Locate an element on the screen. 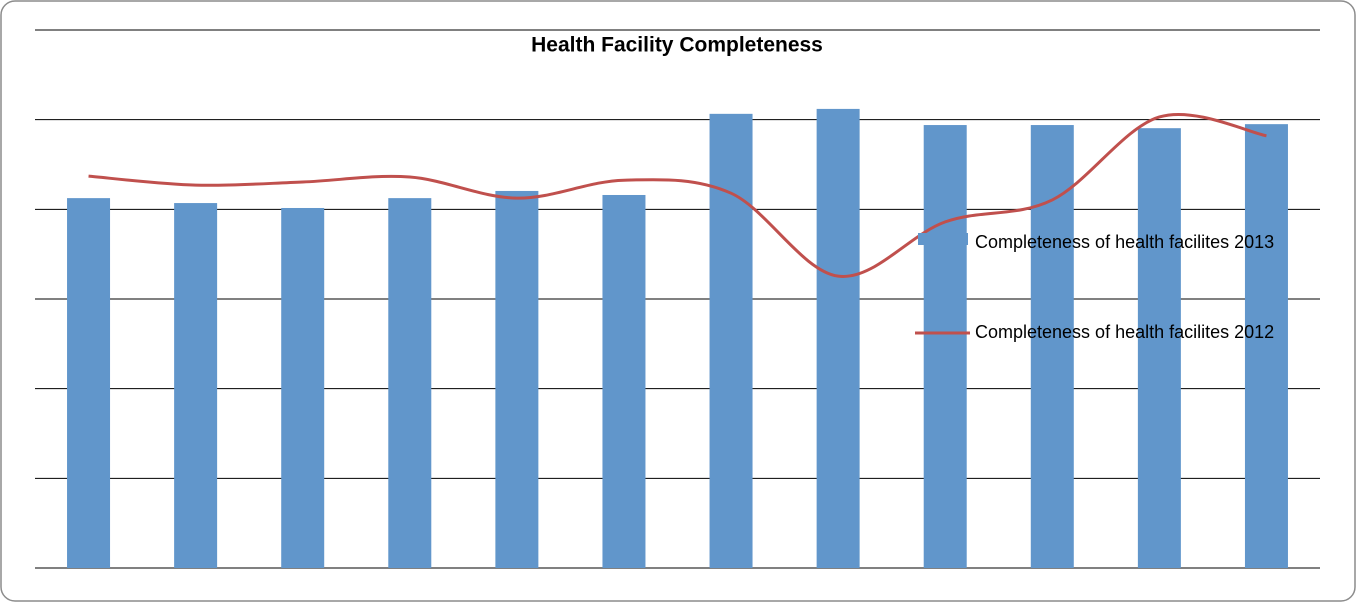 The image size is (1356, 602). chart-title: Health Facility Completeness is located at coordinates (677, 45).